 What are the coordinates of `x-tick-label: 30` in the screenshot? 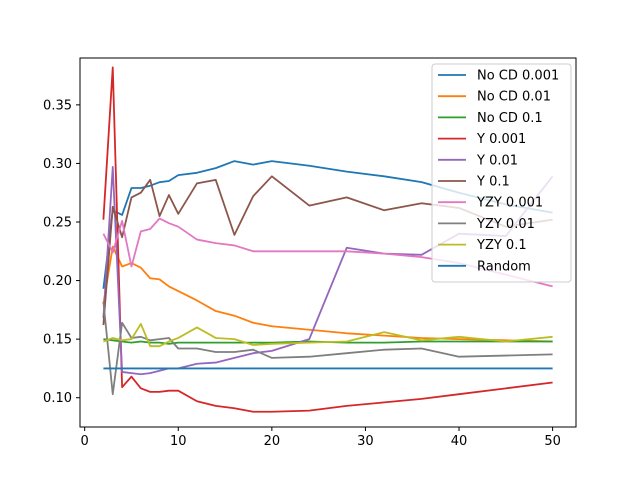 It's located at (365, 441).